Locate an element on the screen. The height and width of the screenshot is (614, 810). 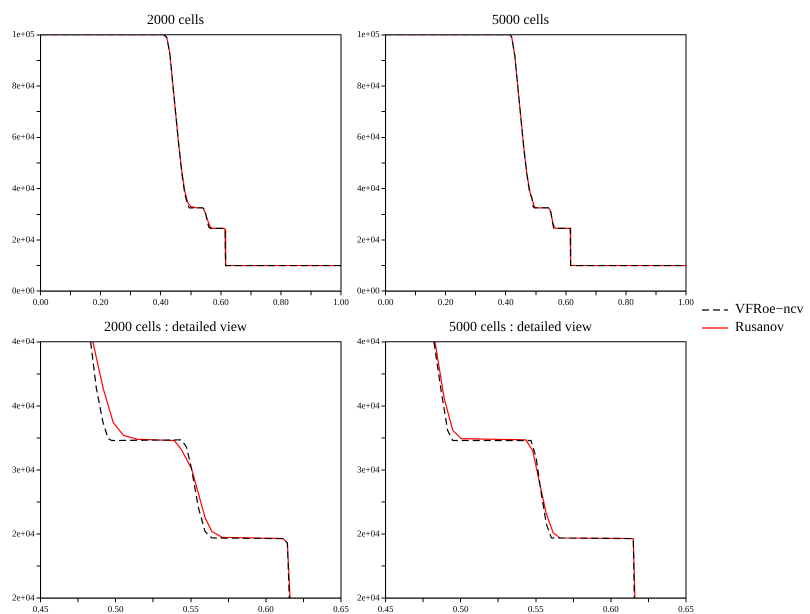
chart-title: 2000 cells : detailed view is located at coordinates (176, 328).